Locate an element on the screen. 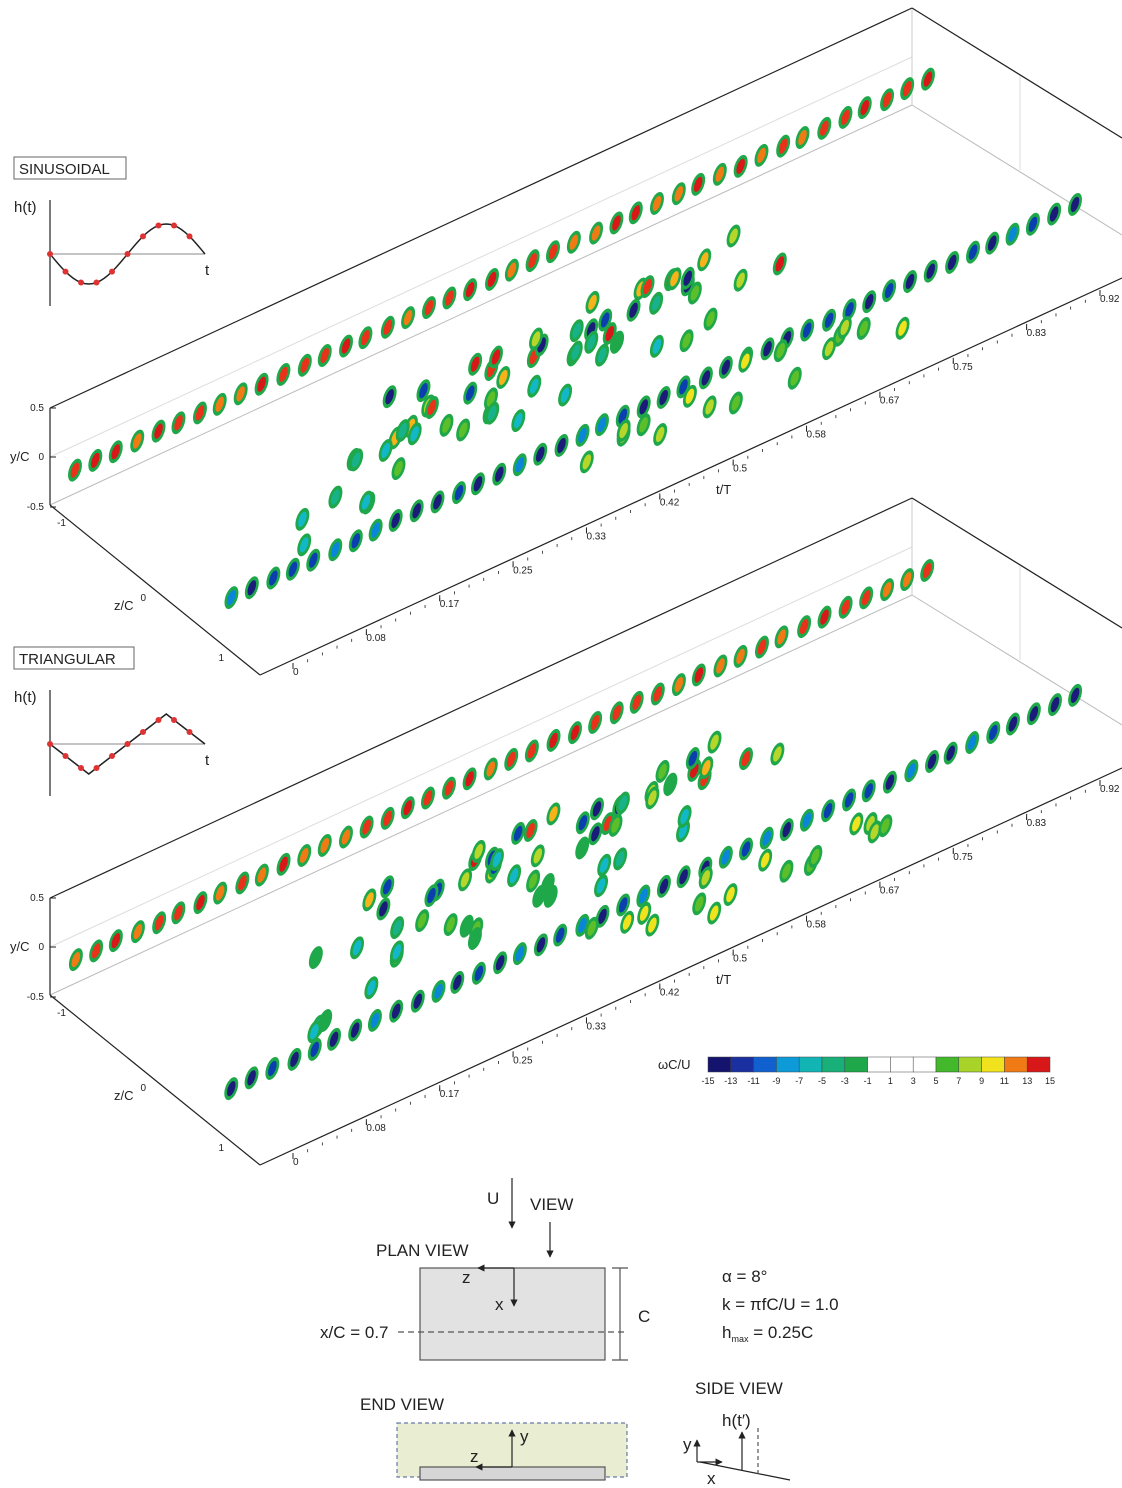  y-axis-label: y/C is located at coordinates (20, 946).